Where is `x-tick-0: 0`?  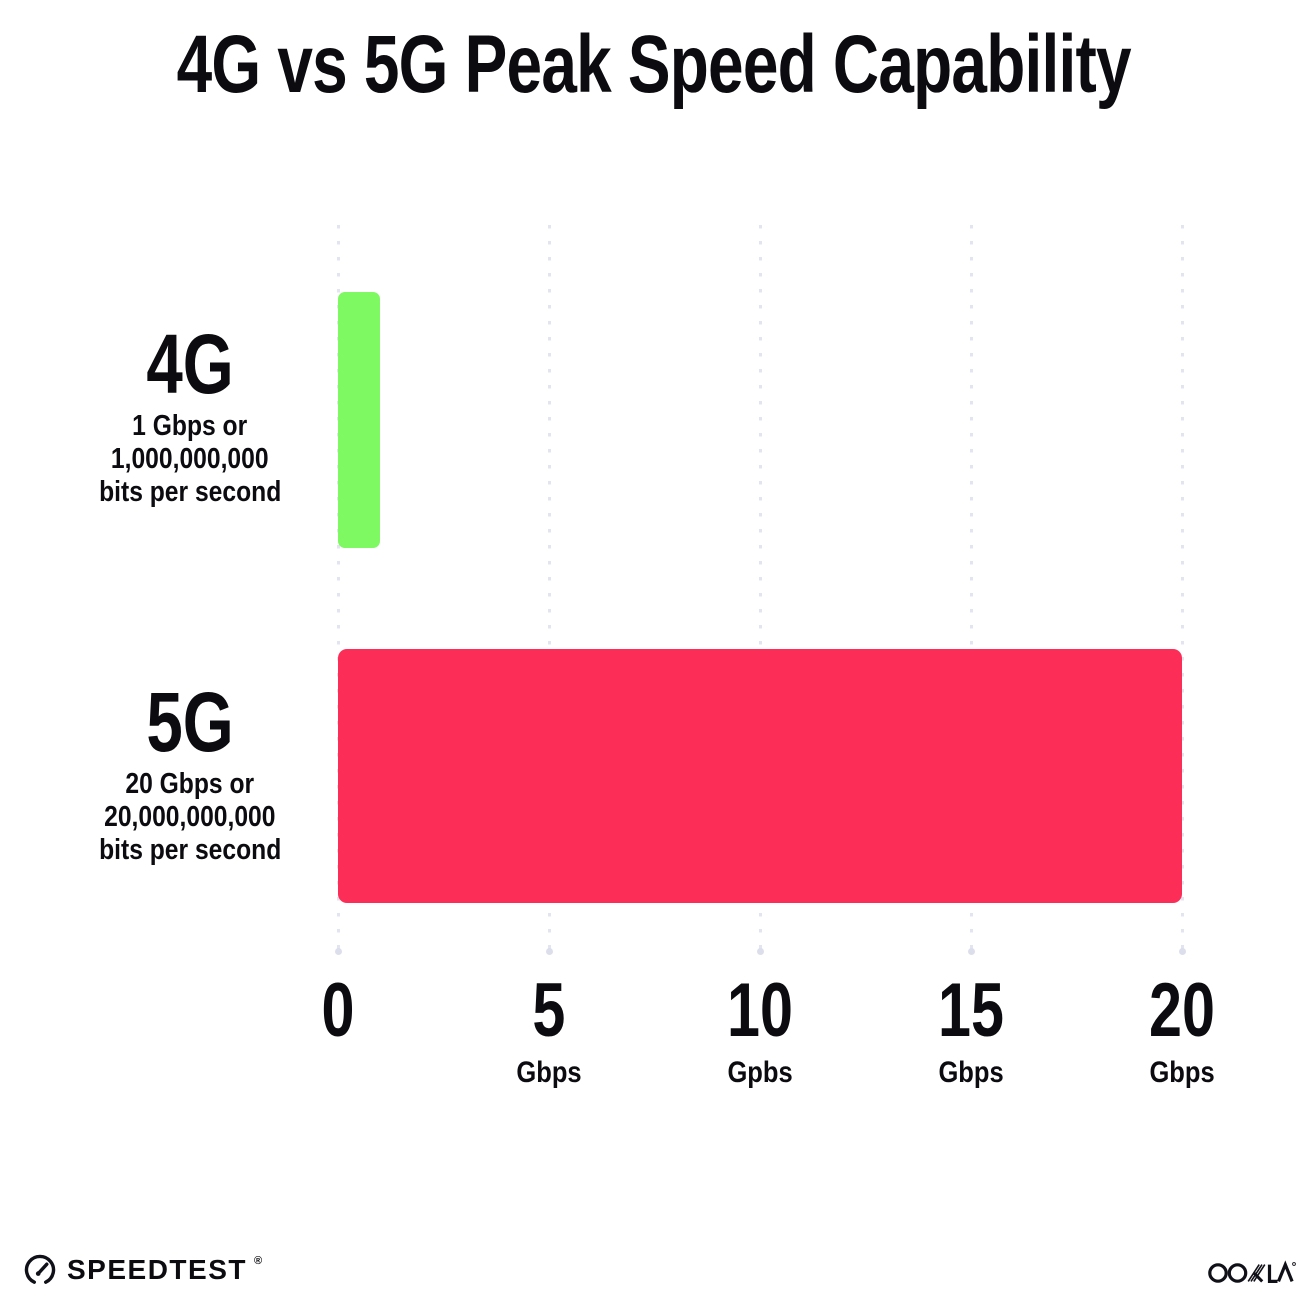 x-tick-0: 0 is located at coordinates (338, 1031).